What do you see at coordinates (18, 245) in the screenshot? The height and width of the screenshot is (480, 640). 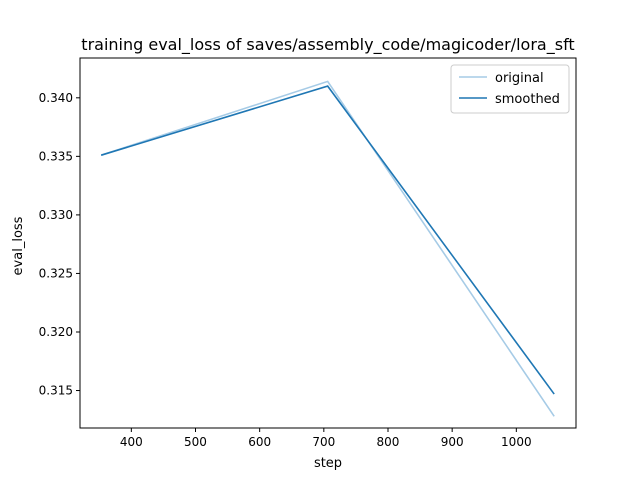 I see `y-axis-label: eval_loss` at bounding box center [18, 245].